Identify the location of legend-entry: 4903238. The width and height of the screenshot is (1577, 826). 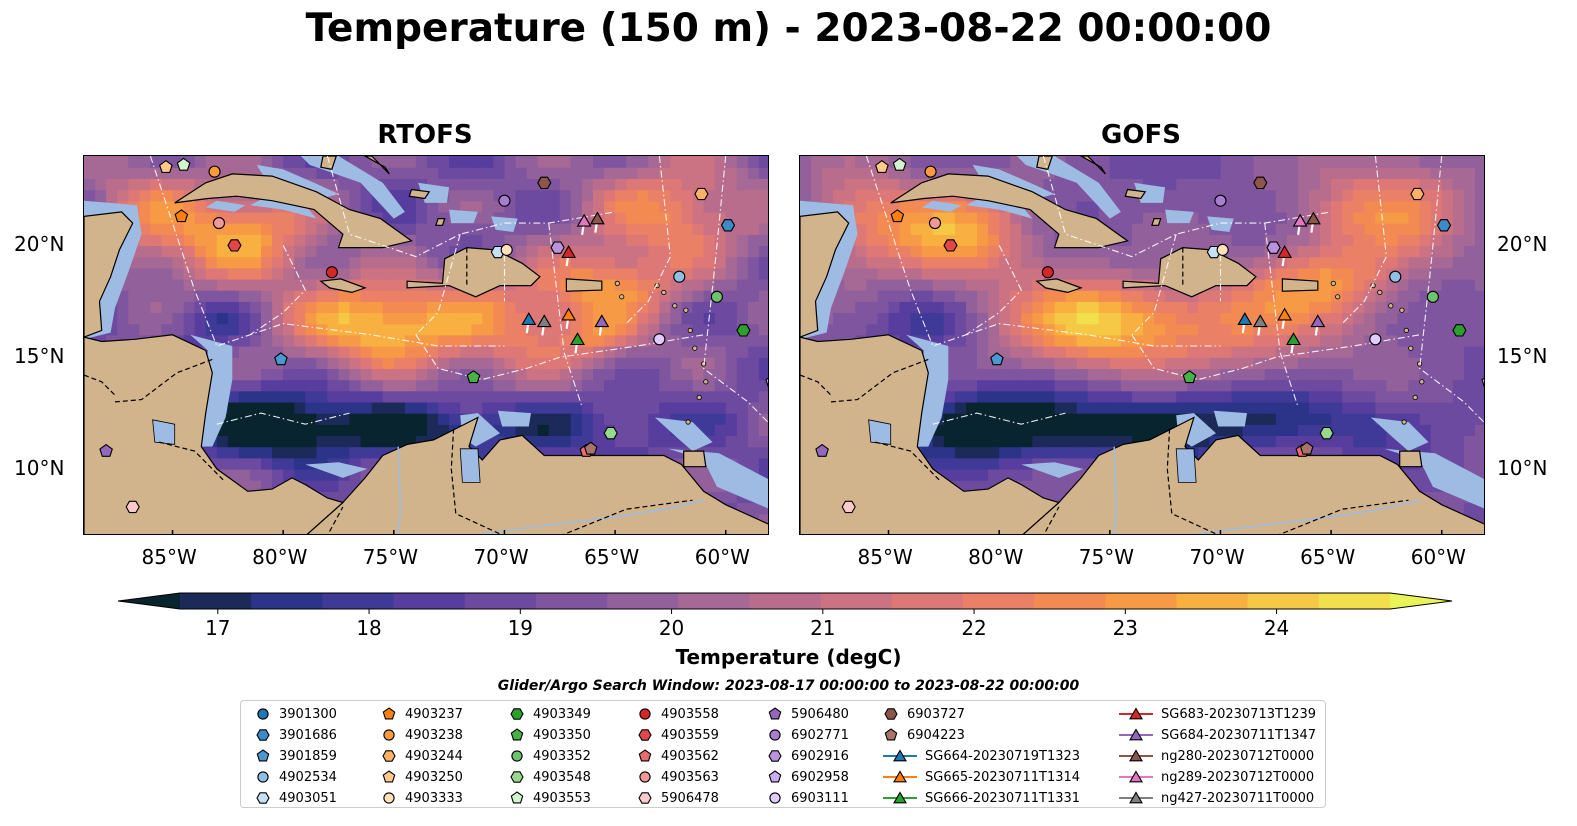
(422, 735).